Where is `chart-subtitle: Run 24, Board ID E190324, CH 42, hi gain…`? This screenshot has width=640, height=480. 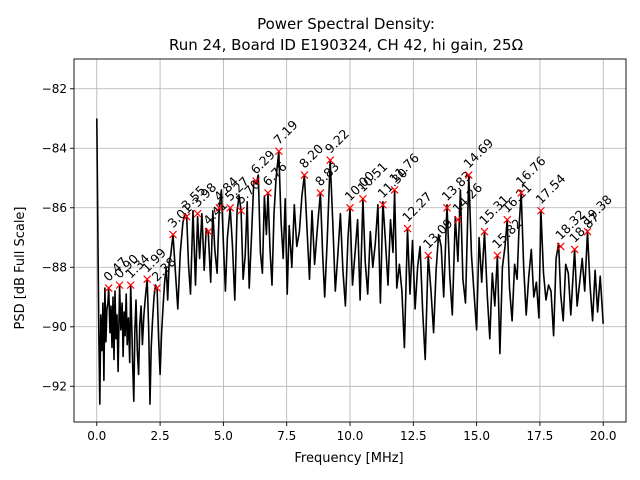
chart-subtitle: Run 24, Board ID E190324, CH 42, hi gain… is located at coordinates (346, 45).